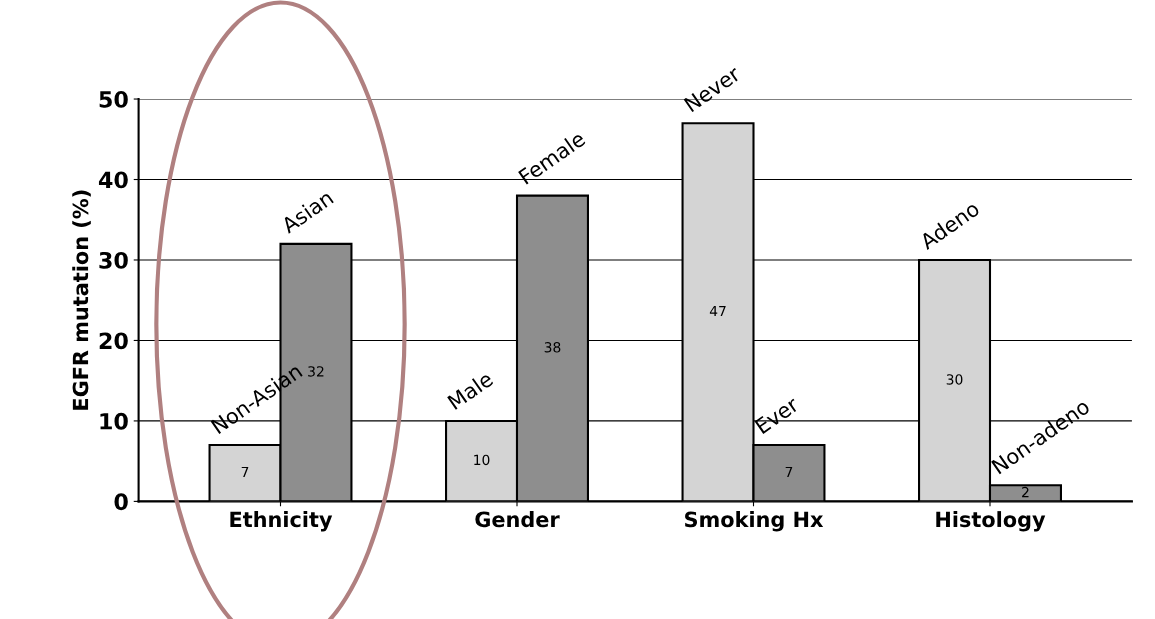 This screenshot has height=619, width=1155. I want to click on y-tick-label: 10, so click(114, 421).